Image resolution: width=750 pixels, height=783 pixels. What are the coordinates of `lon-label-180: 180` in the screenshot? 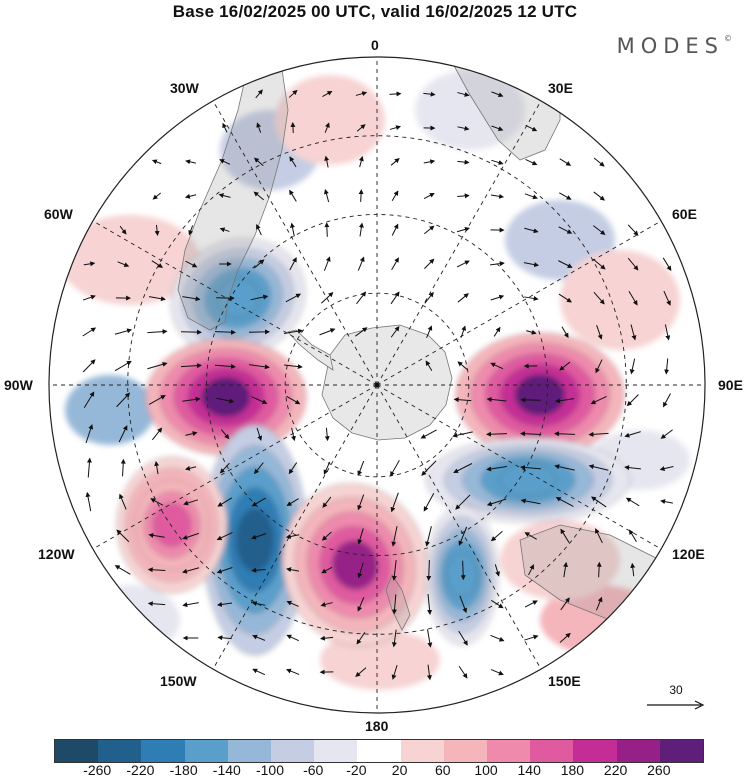 It's located at (377, 726).